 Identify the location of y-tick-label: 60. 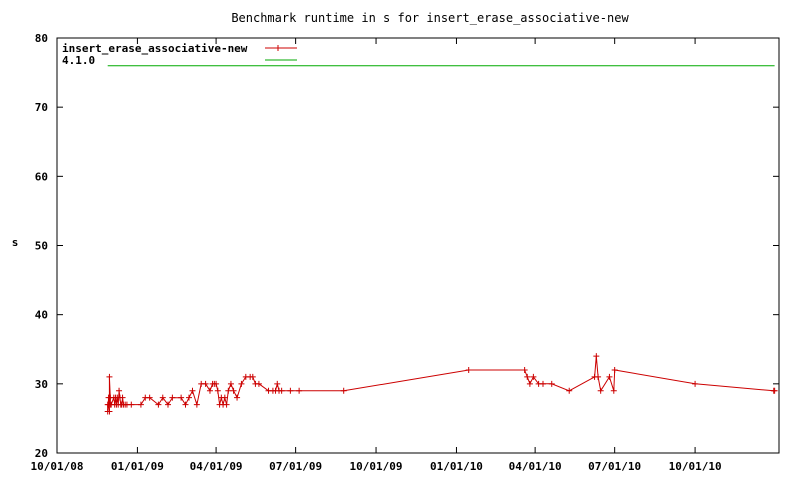
(41, 176).